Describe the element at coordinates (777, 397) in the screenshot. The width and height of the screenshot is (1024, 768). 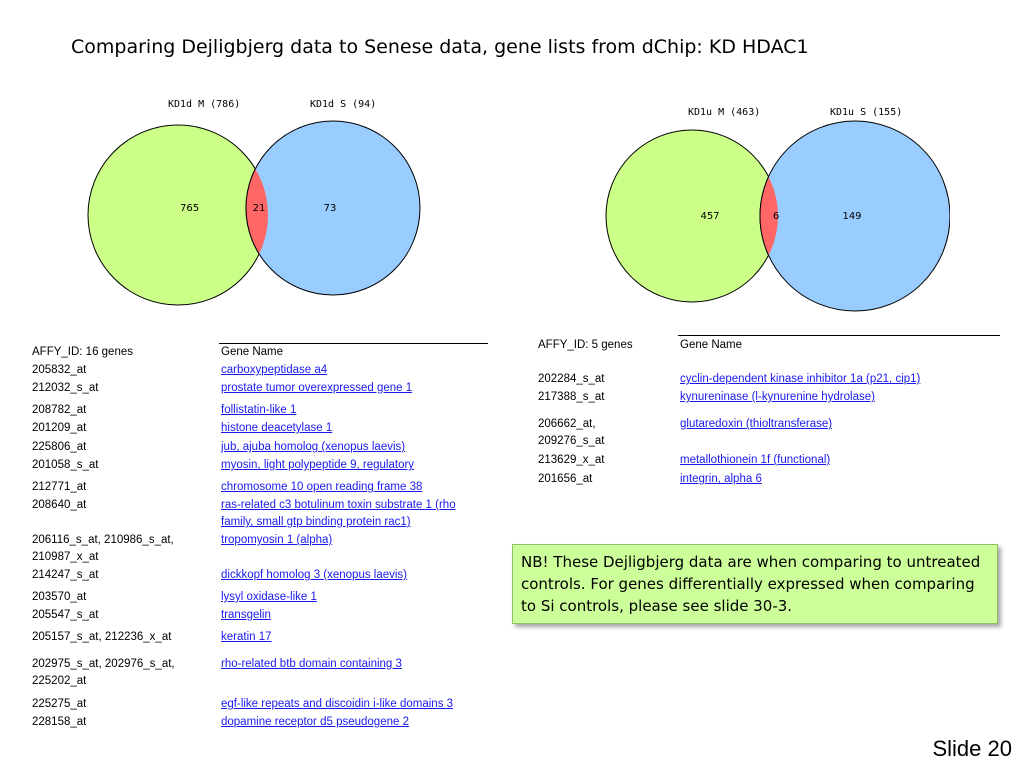
I see `table-right-gene-link: kynureninase (l-kynurenine hydrolase)` at that location.